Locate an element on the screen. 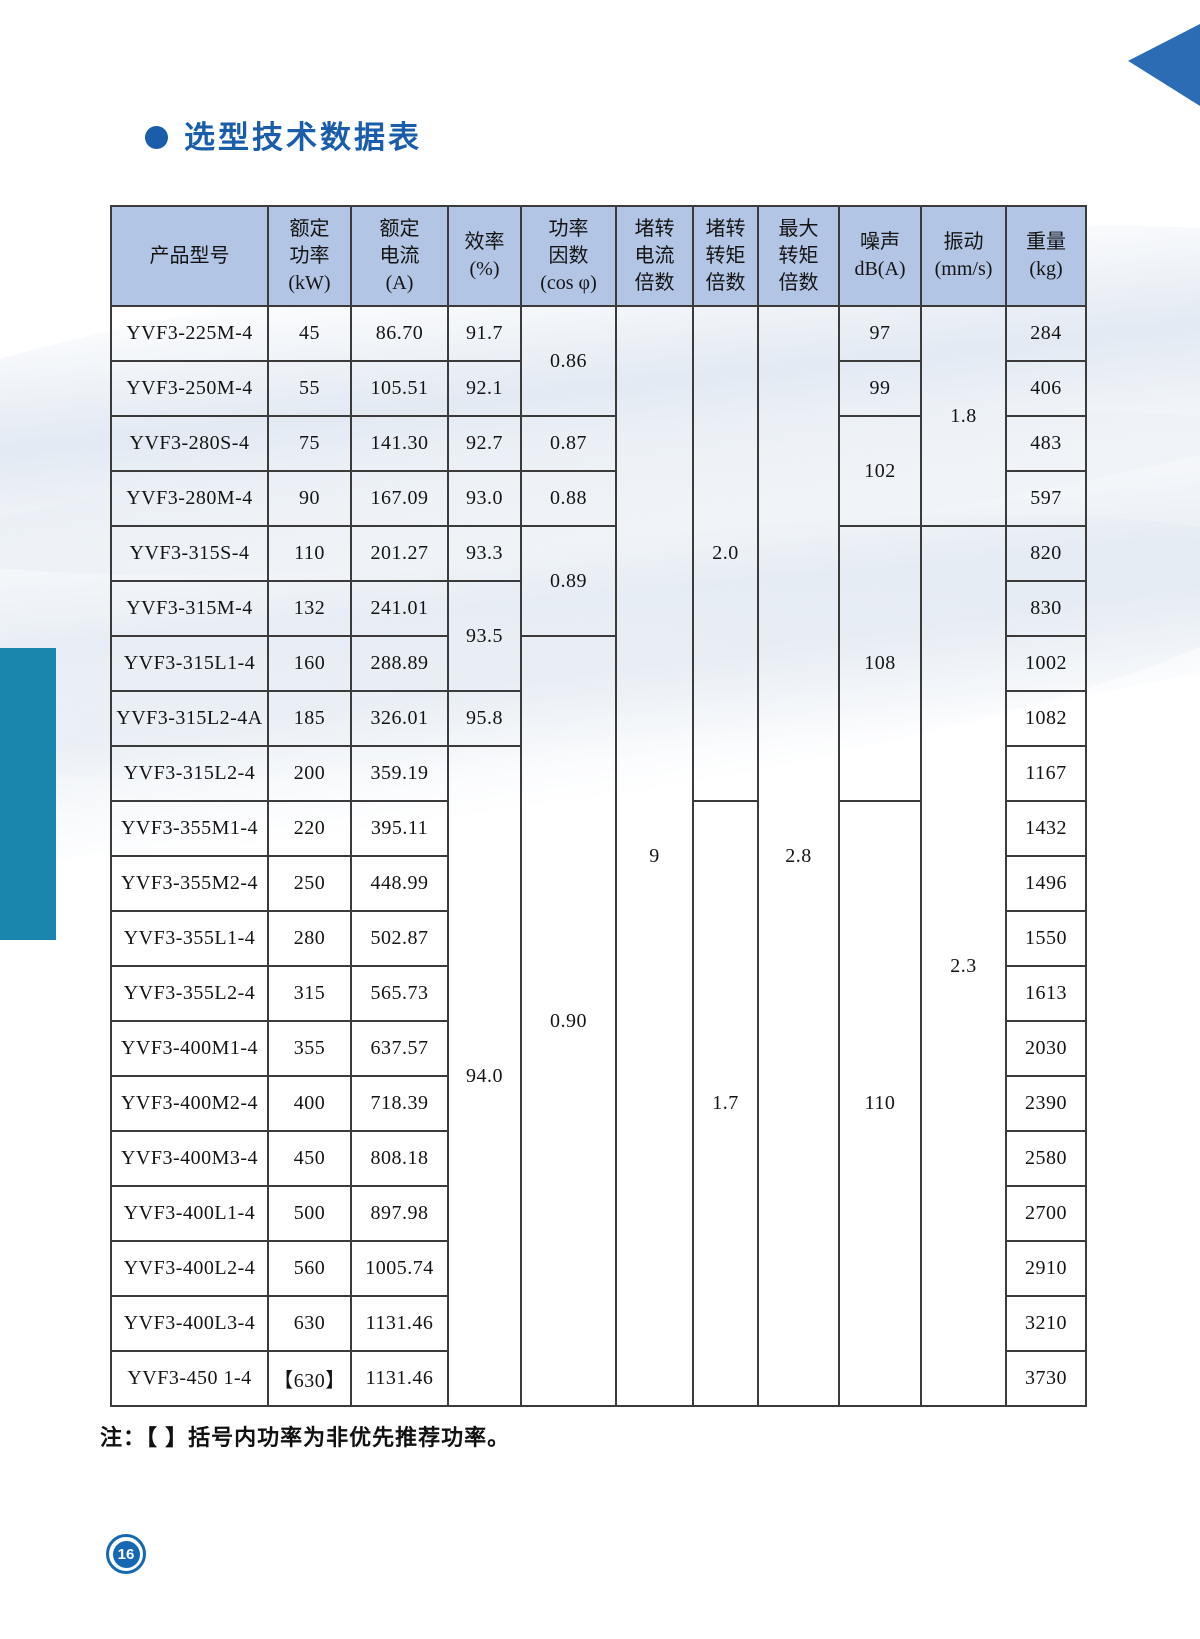  table-cell: 250 is located at coordinates (309, 883).